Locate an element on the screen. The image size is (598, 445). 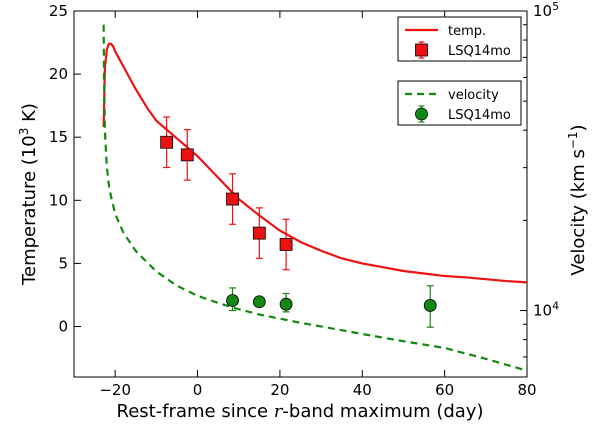
y-left-tick-label: 20 is located at coordinates (58, 74).